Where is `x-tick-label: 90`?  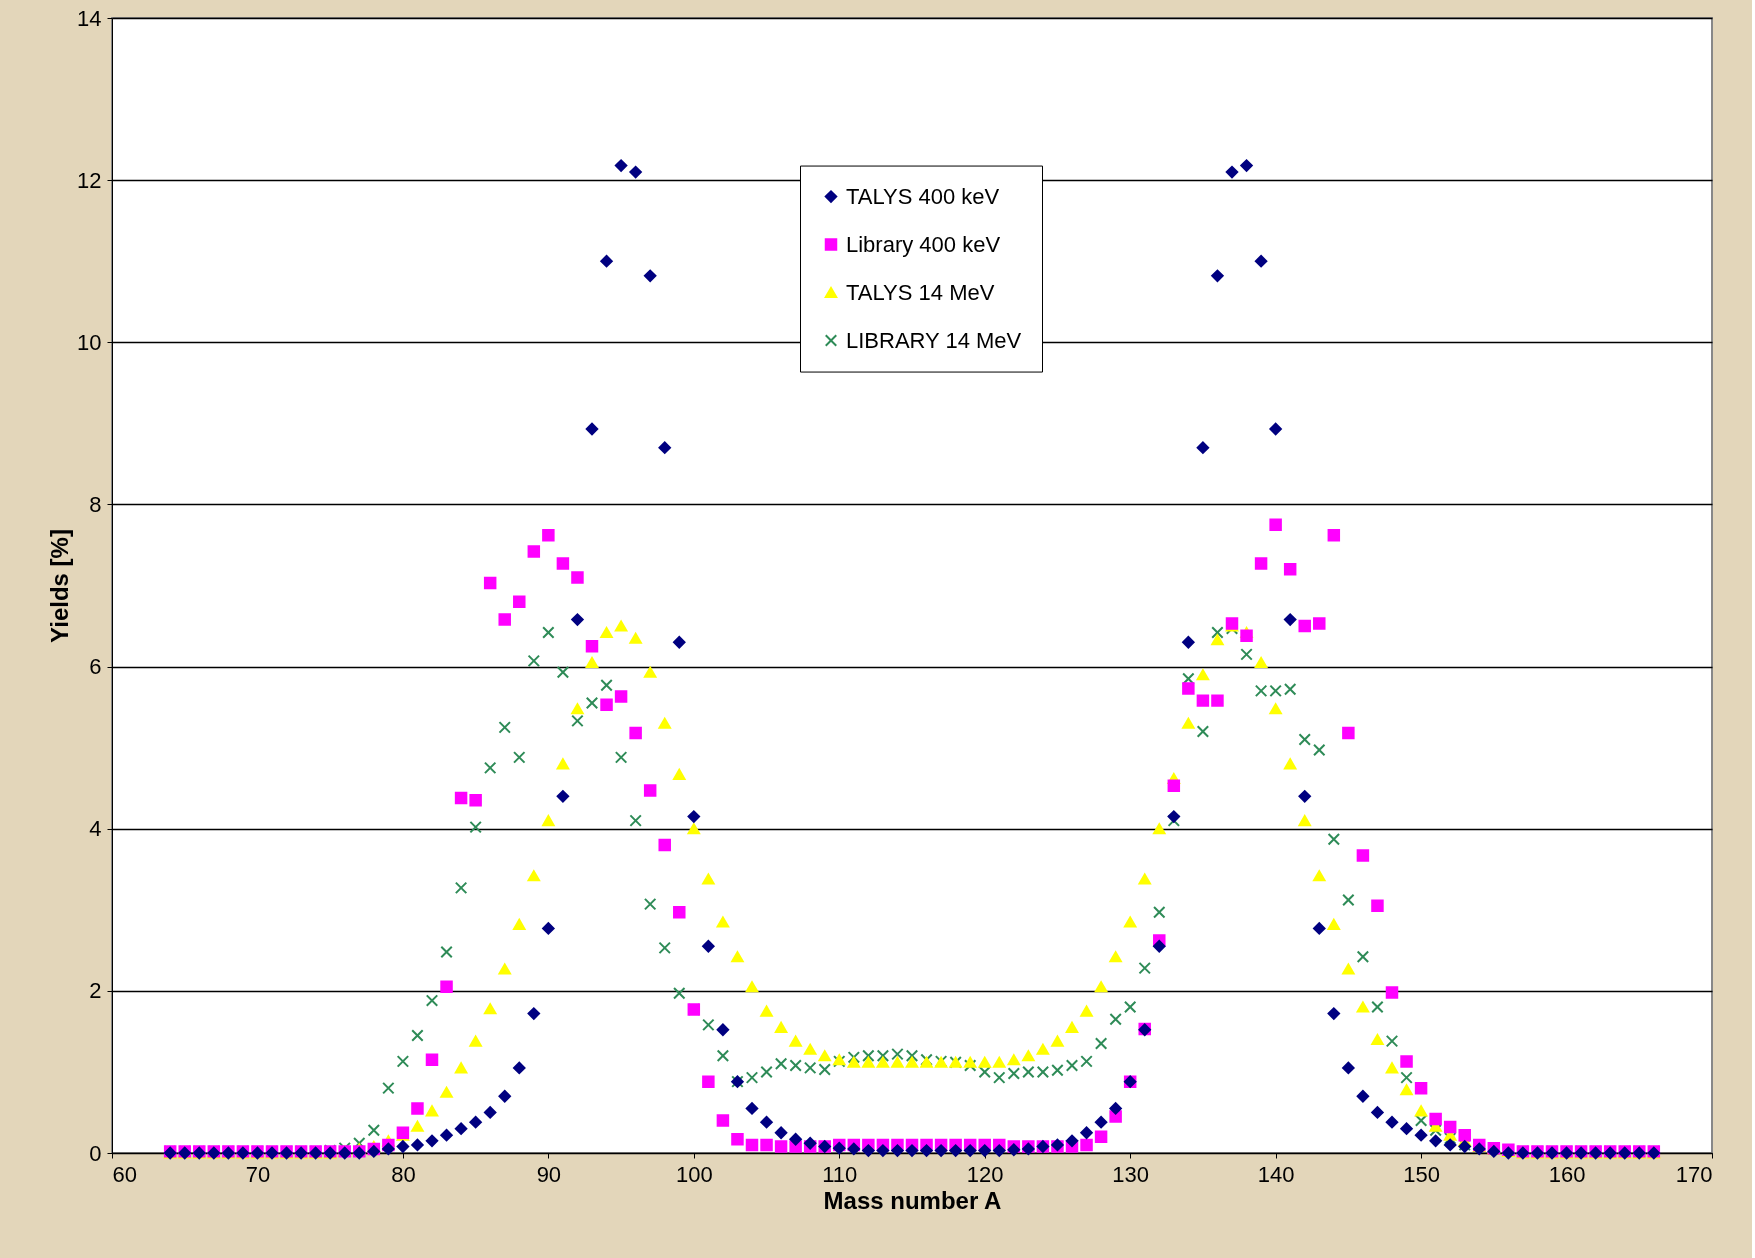 x-tick-label: 90 is located at coordinates (549, 1174).